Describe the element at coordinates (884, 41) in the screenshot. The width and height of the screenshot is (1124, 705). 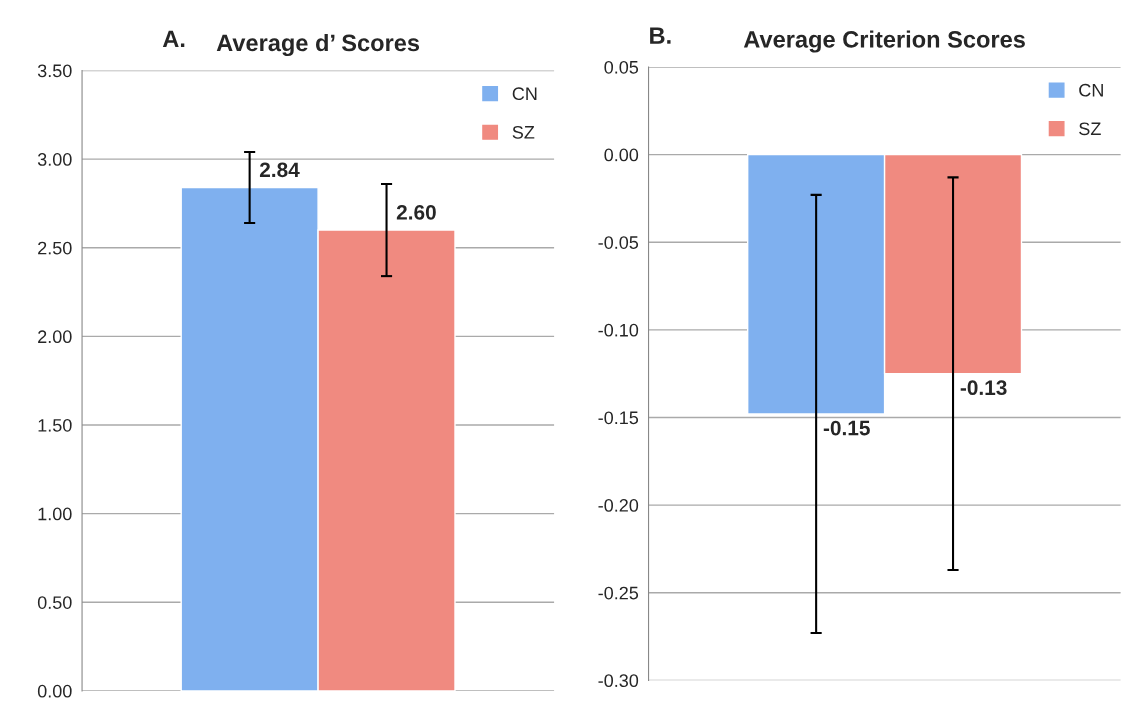
I see `chart-title: Average Criterion Scores` at that location.